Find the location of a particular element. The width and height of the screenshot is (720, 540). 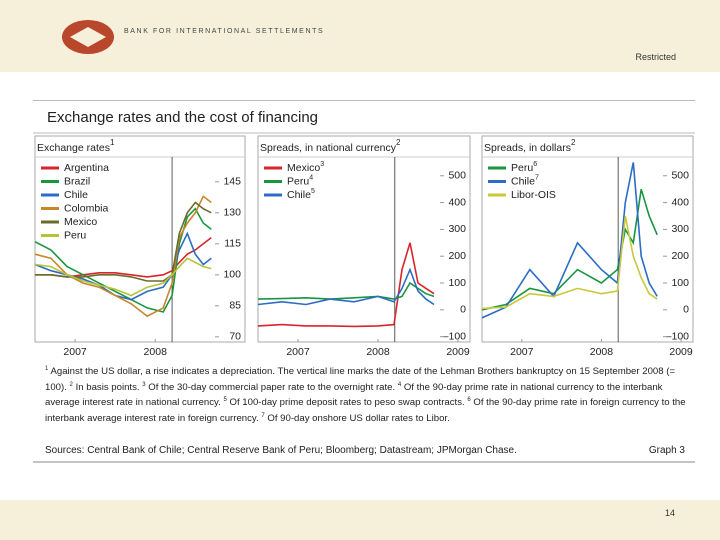

panel-title-text: Spreads, in dollars is located at coordinates (527, 148).